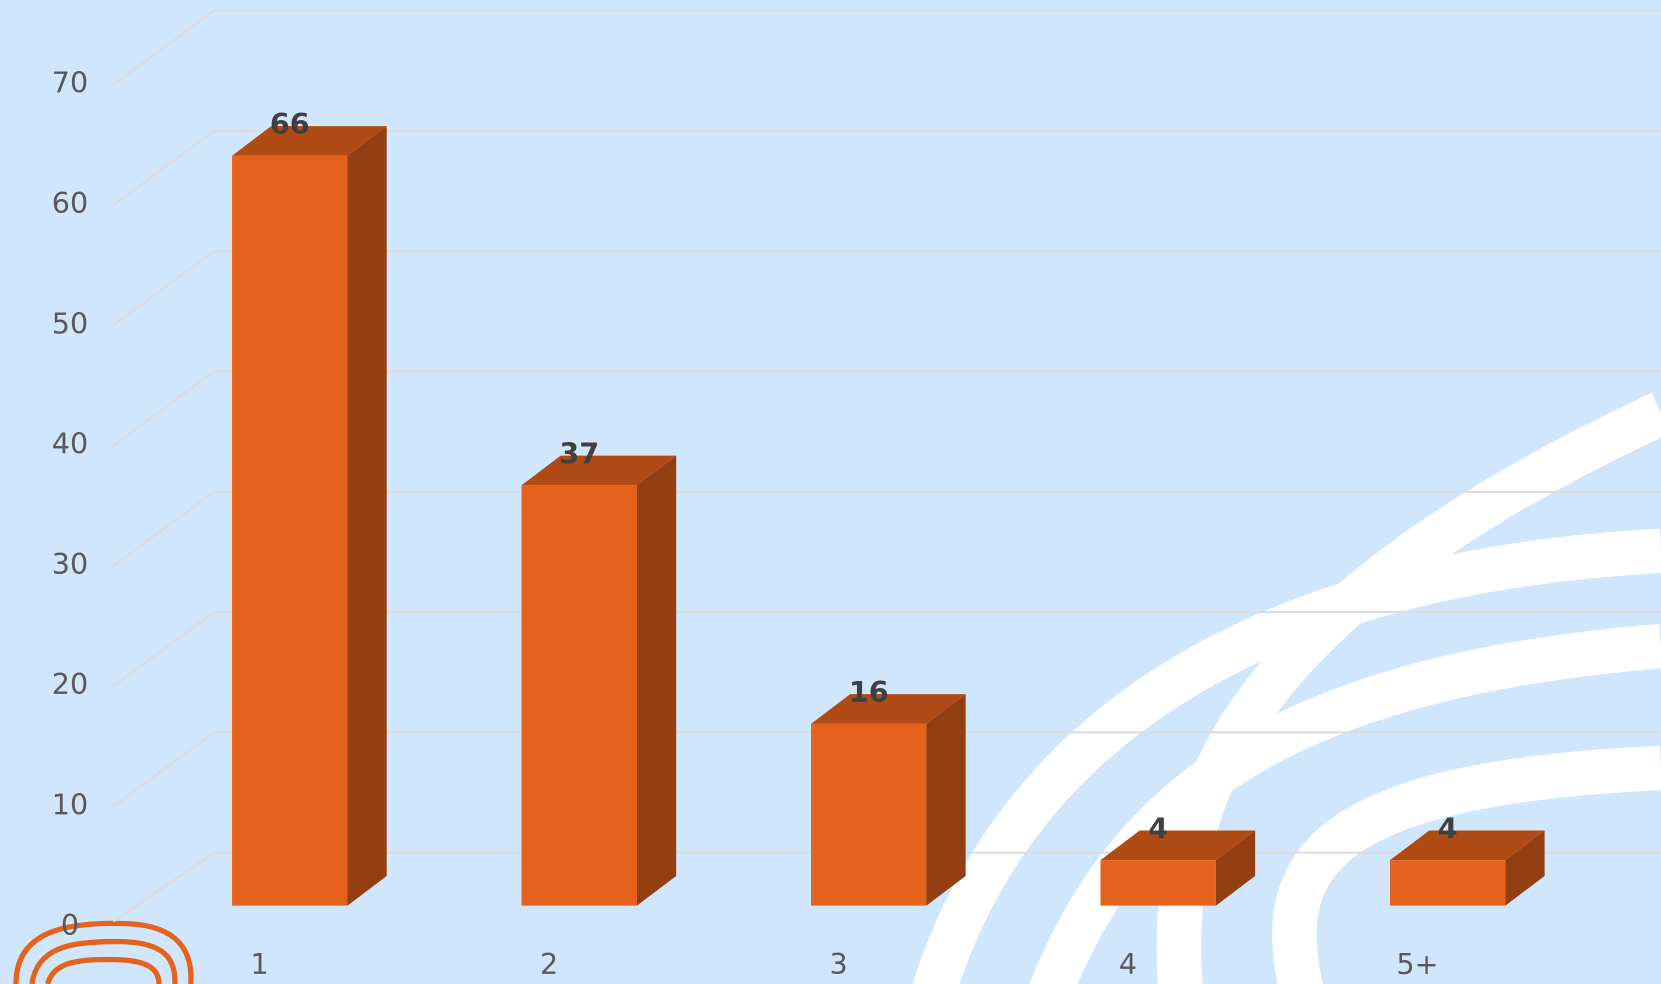 This screenshot has height=984, width=1661. I want to click on y-tick-label: 60, so click(70, 203).